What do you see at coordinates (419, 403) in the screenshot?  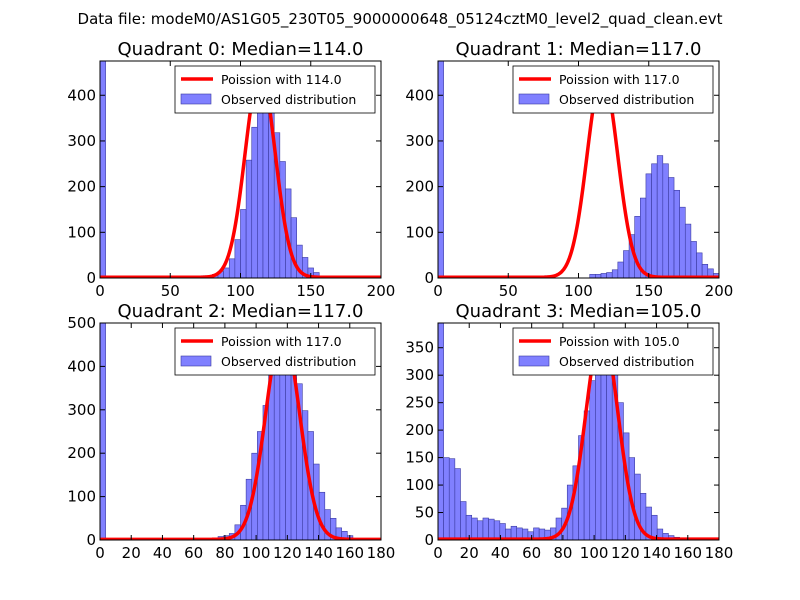 I see `y-tick-label: 250` at bounding box center [419, 403].